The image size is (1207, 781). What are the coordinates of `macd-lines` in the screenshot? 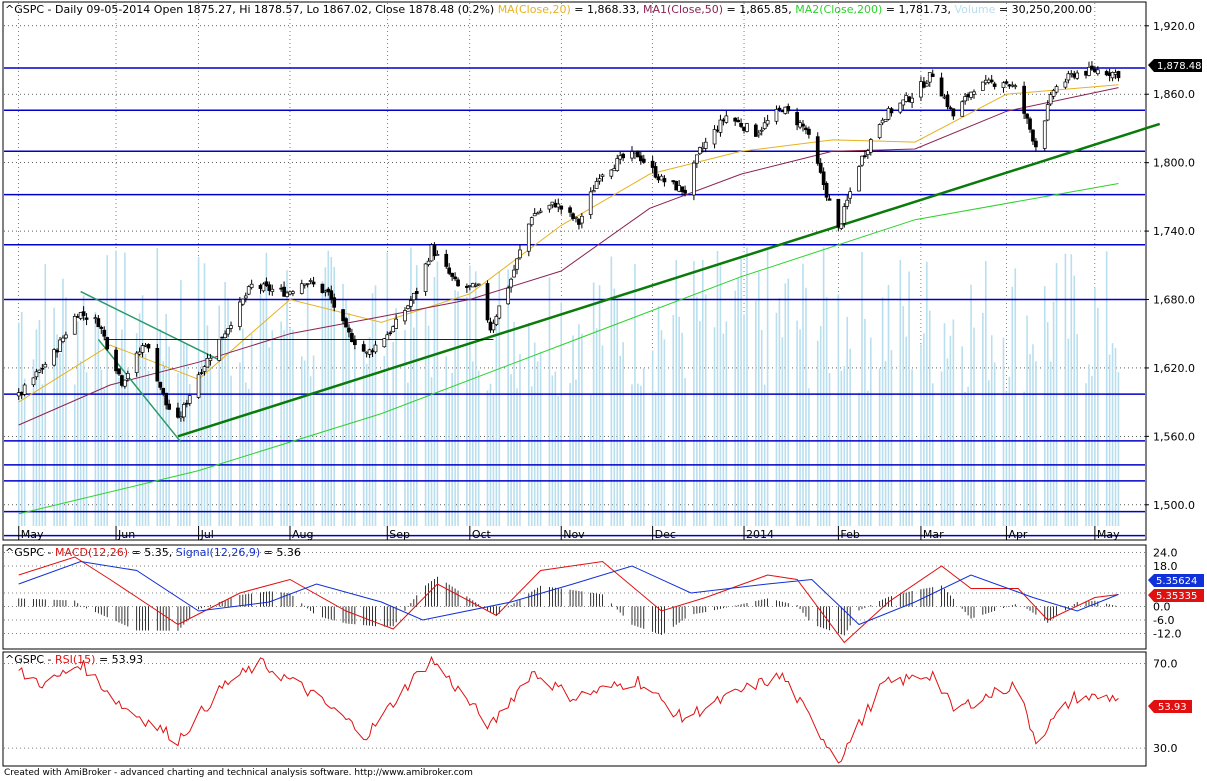 It's located at (568, 600).